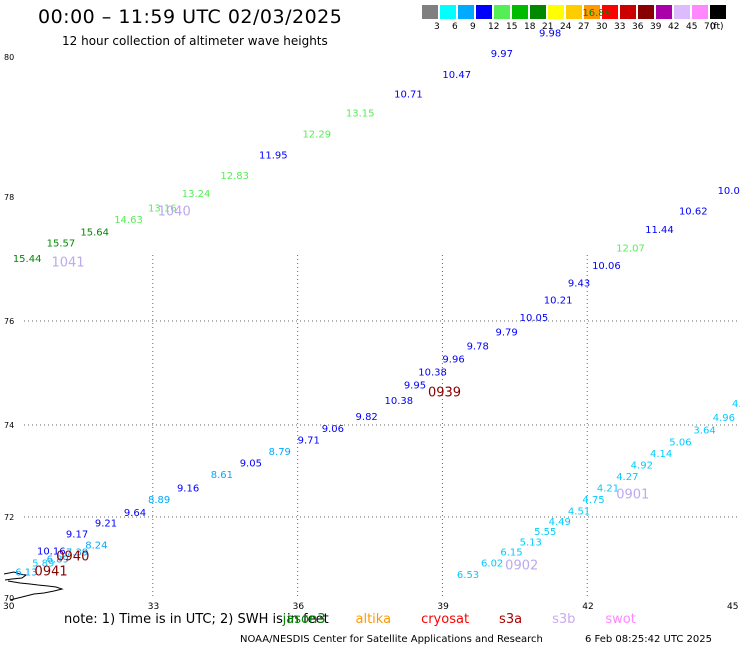 The image size is (740, 650). I want to click on scale-label: 15, so click(512, 27).